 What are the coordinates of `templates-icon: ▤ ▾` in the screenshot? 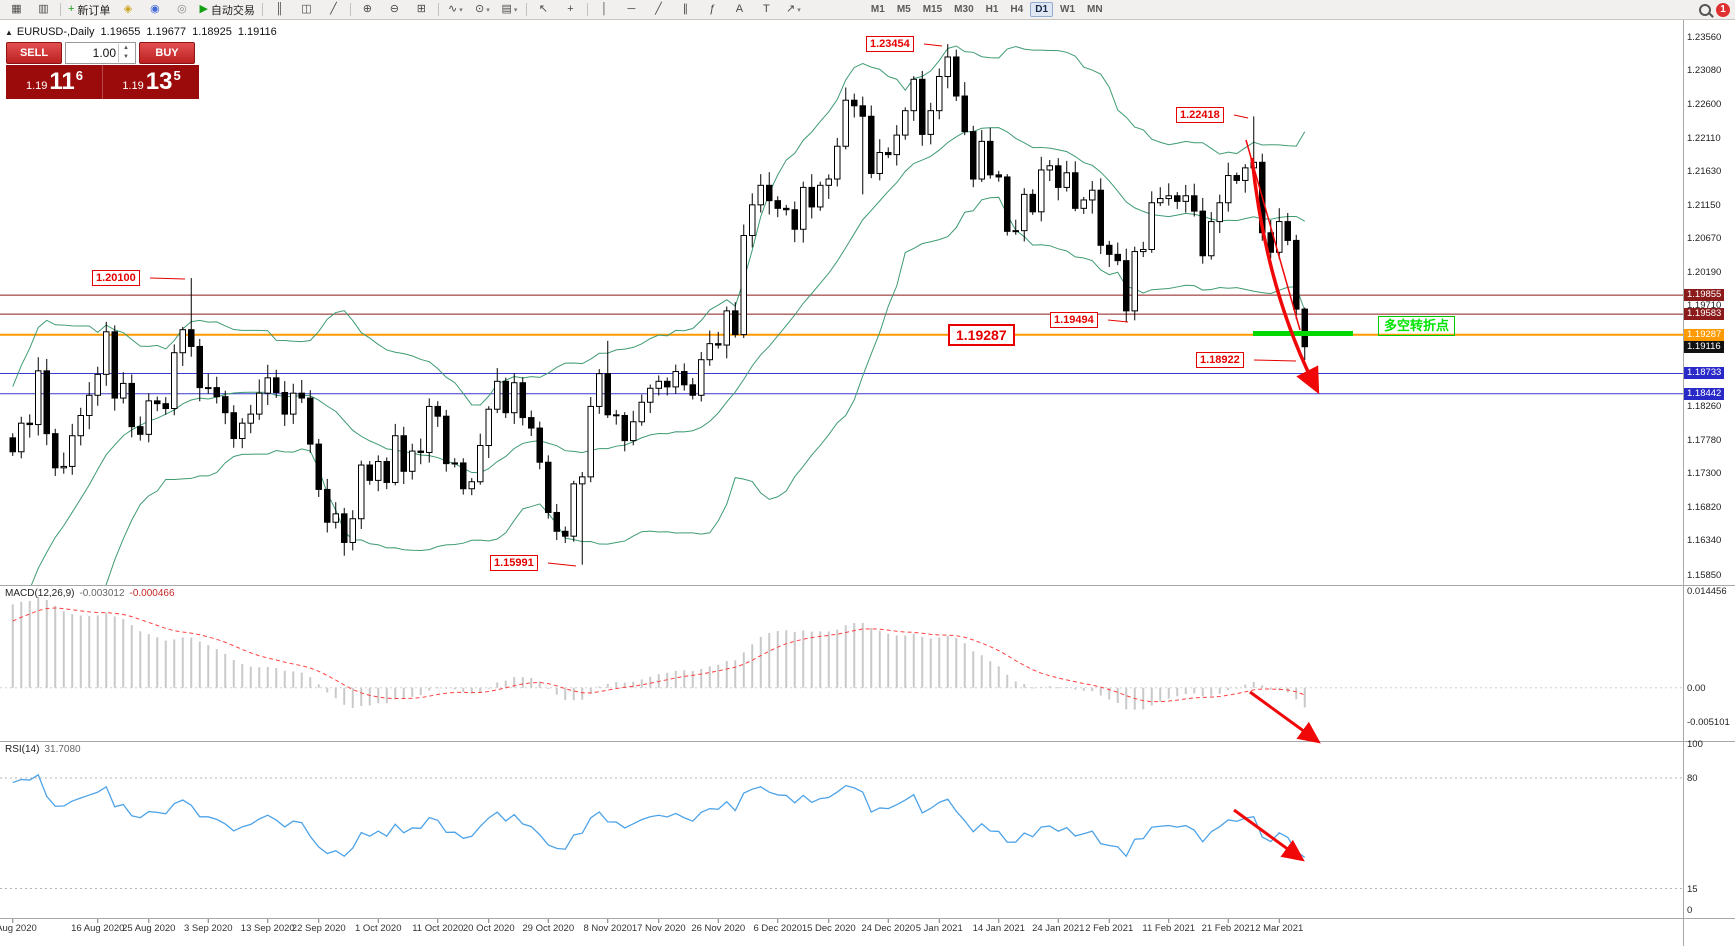 It's located at (509, 9).